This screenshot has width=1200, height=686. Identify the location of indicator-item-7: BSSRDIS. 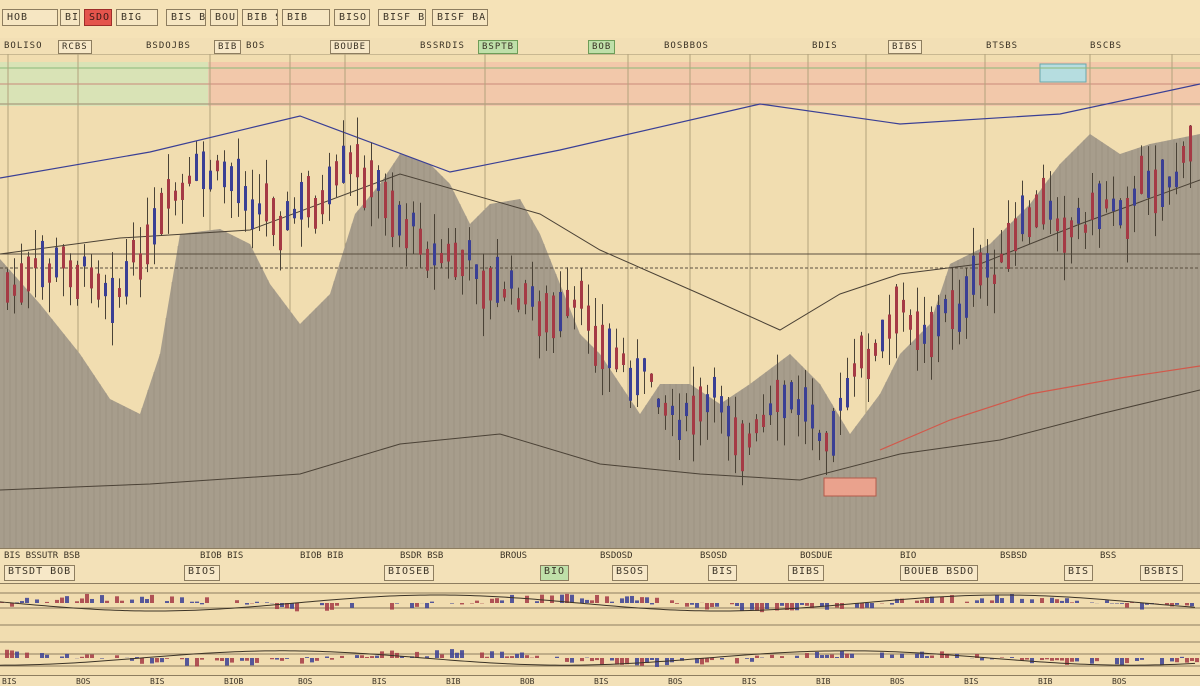
(442, 46).